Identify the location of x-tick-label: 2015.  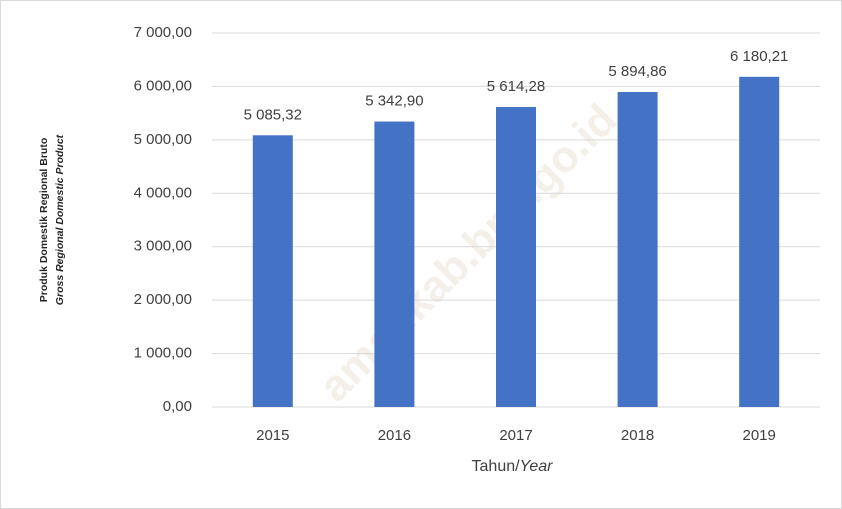
(272, 435).